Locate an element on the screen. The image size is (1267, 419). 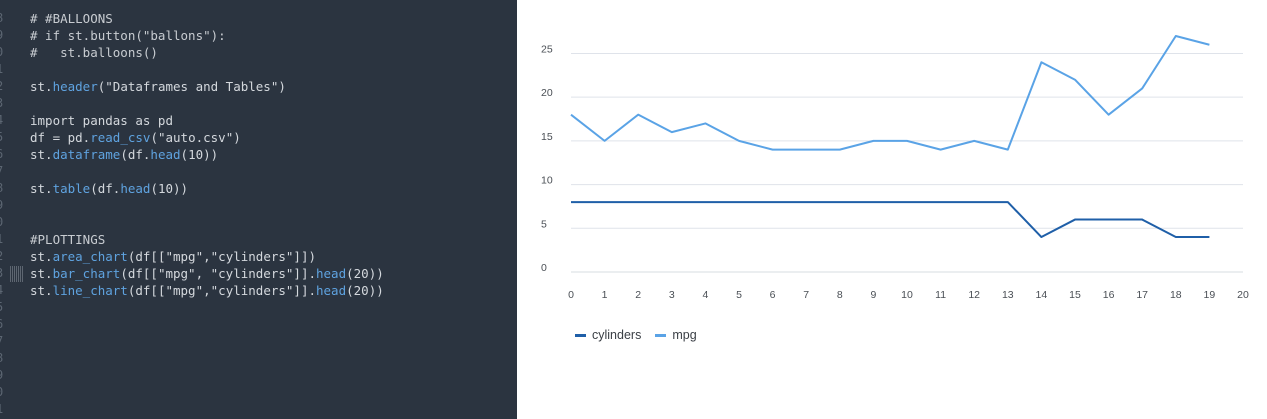
x-tick-label: 14 is located at coordinates (1042, 295).